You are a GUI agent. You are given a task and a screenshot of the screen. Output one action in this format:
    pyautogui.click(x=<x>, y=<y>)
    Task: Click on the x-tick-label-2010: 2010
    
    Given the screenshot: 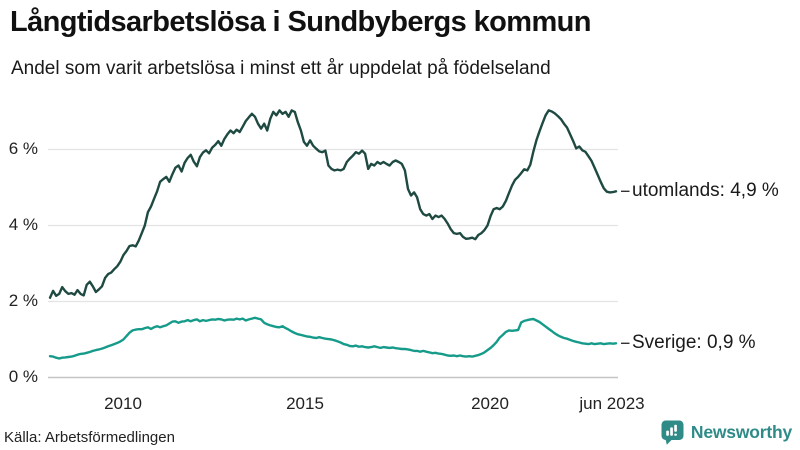 What is the action you would take?
    pyautogui.click(x=123, y=403)
    